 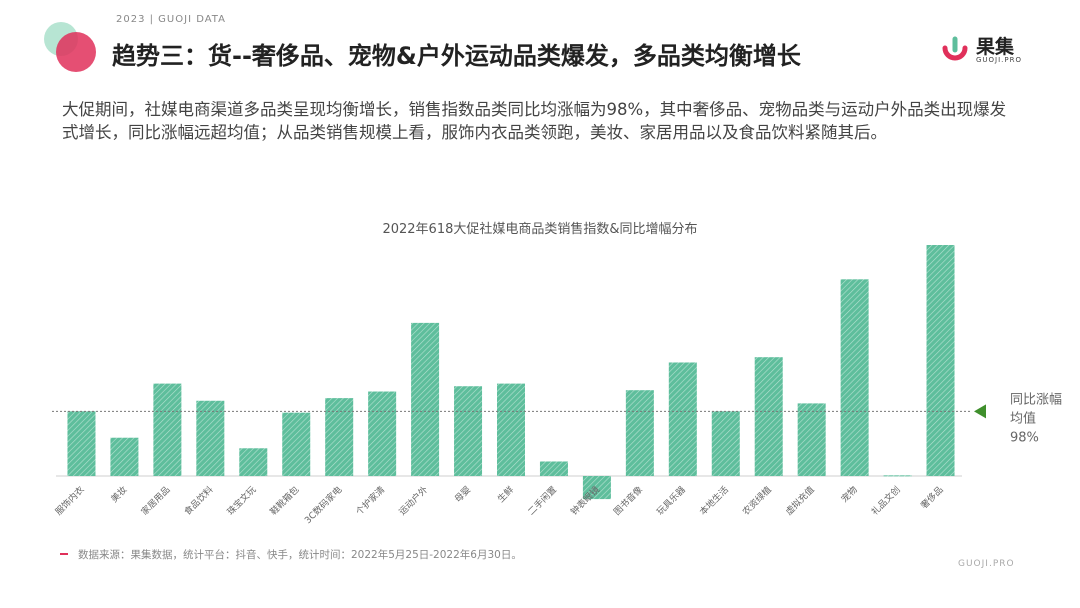 I want to click on reference-label-line: 均值, so click(x=1023, y=418).